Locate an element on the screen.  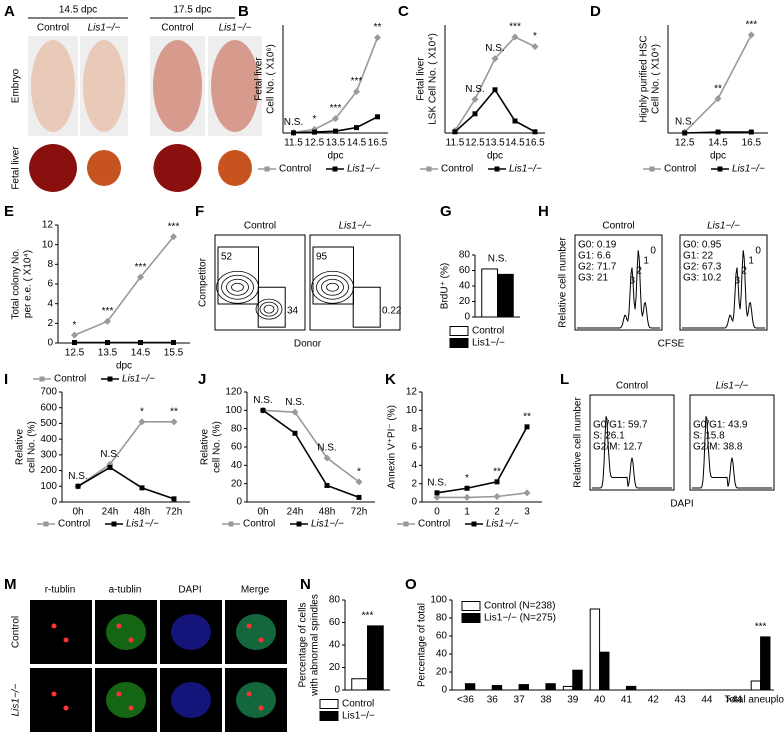
y-axis-label: Relative is located at coordinates (20, 447).